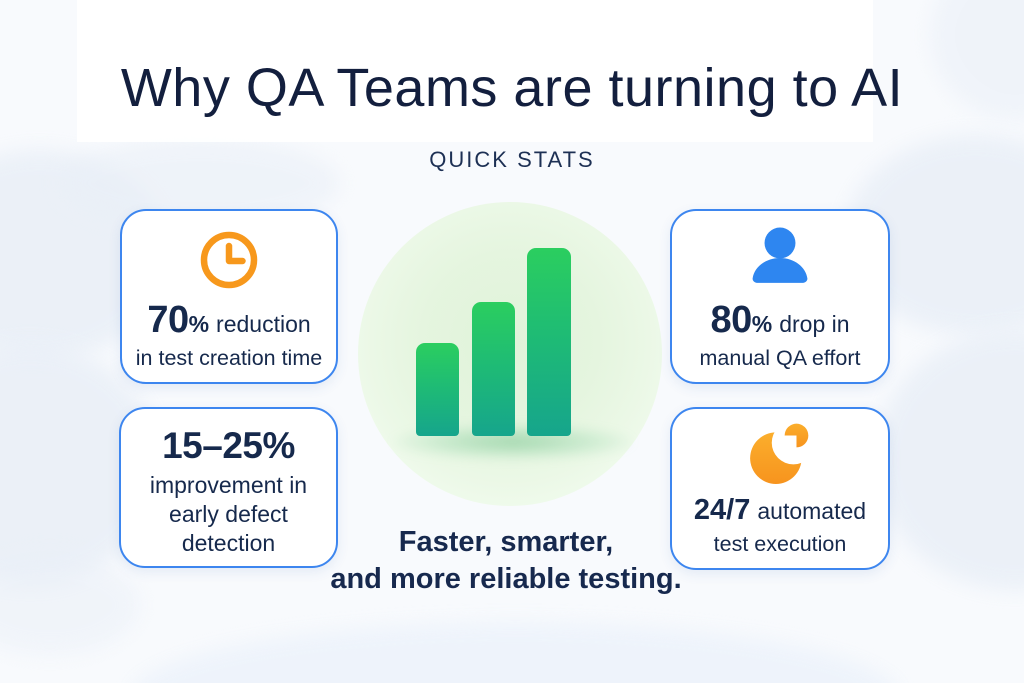 The width and height of the screenshot is (1024, 683). Describe the element at coordinates (228, 445) in the screenshot. I see `stat-number: 15–25%` at that location.